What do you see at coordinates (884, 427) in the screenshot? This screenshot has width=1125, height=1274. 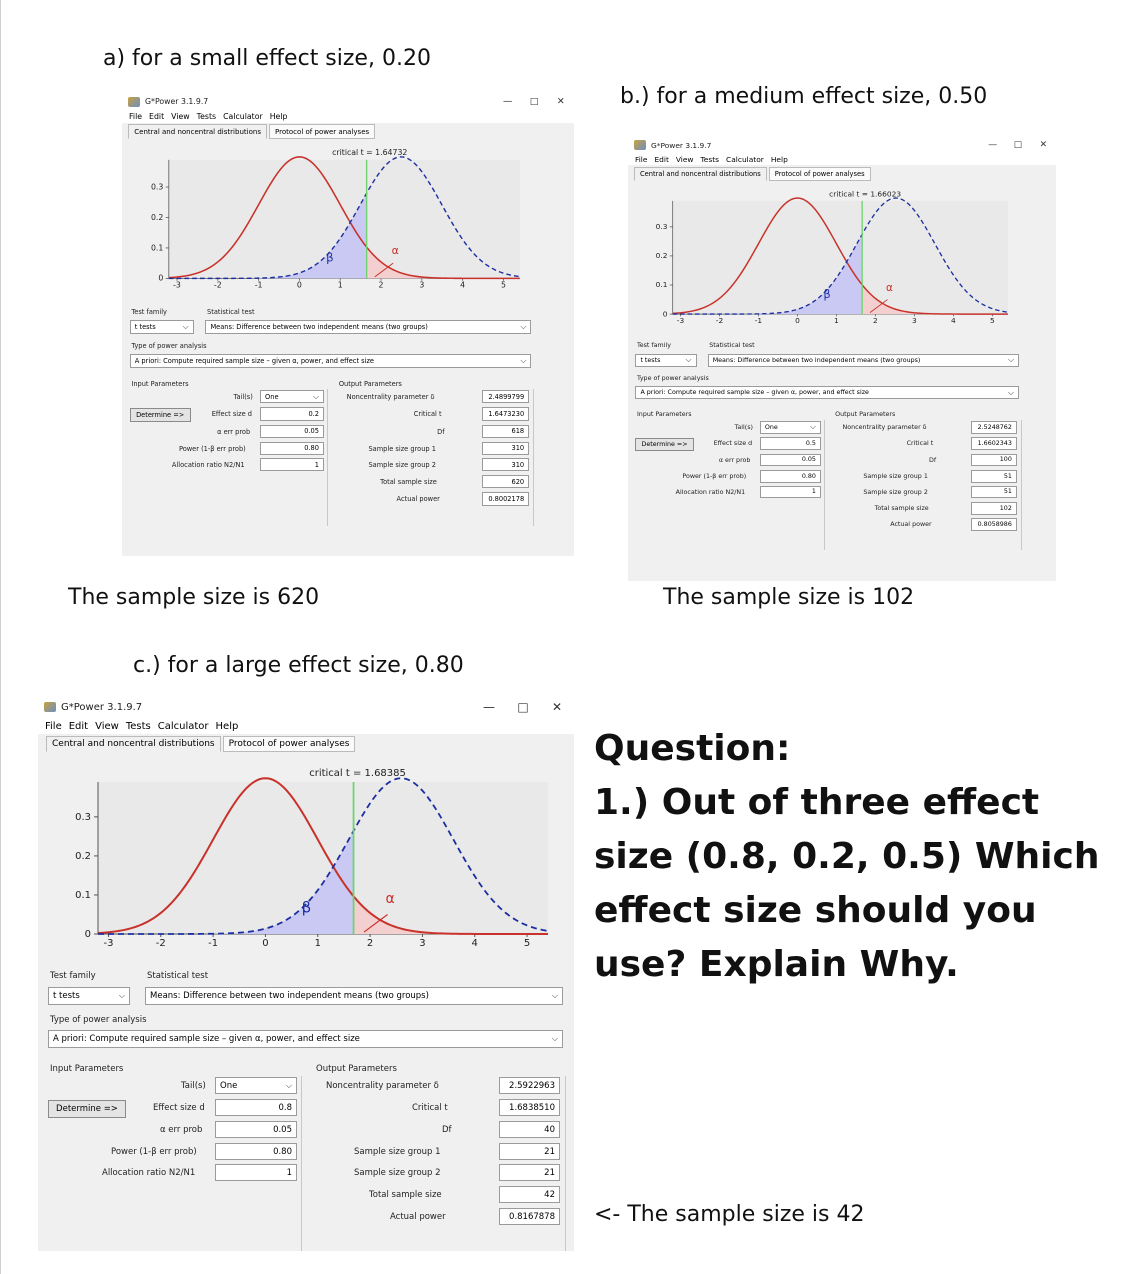 I see `noncentrality-label: Noncentrality parameter δ` at bounding box center [884, 427].